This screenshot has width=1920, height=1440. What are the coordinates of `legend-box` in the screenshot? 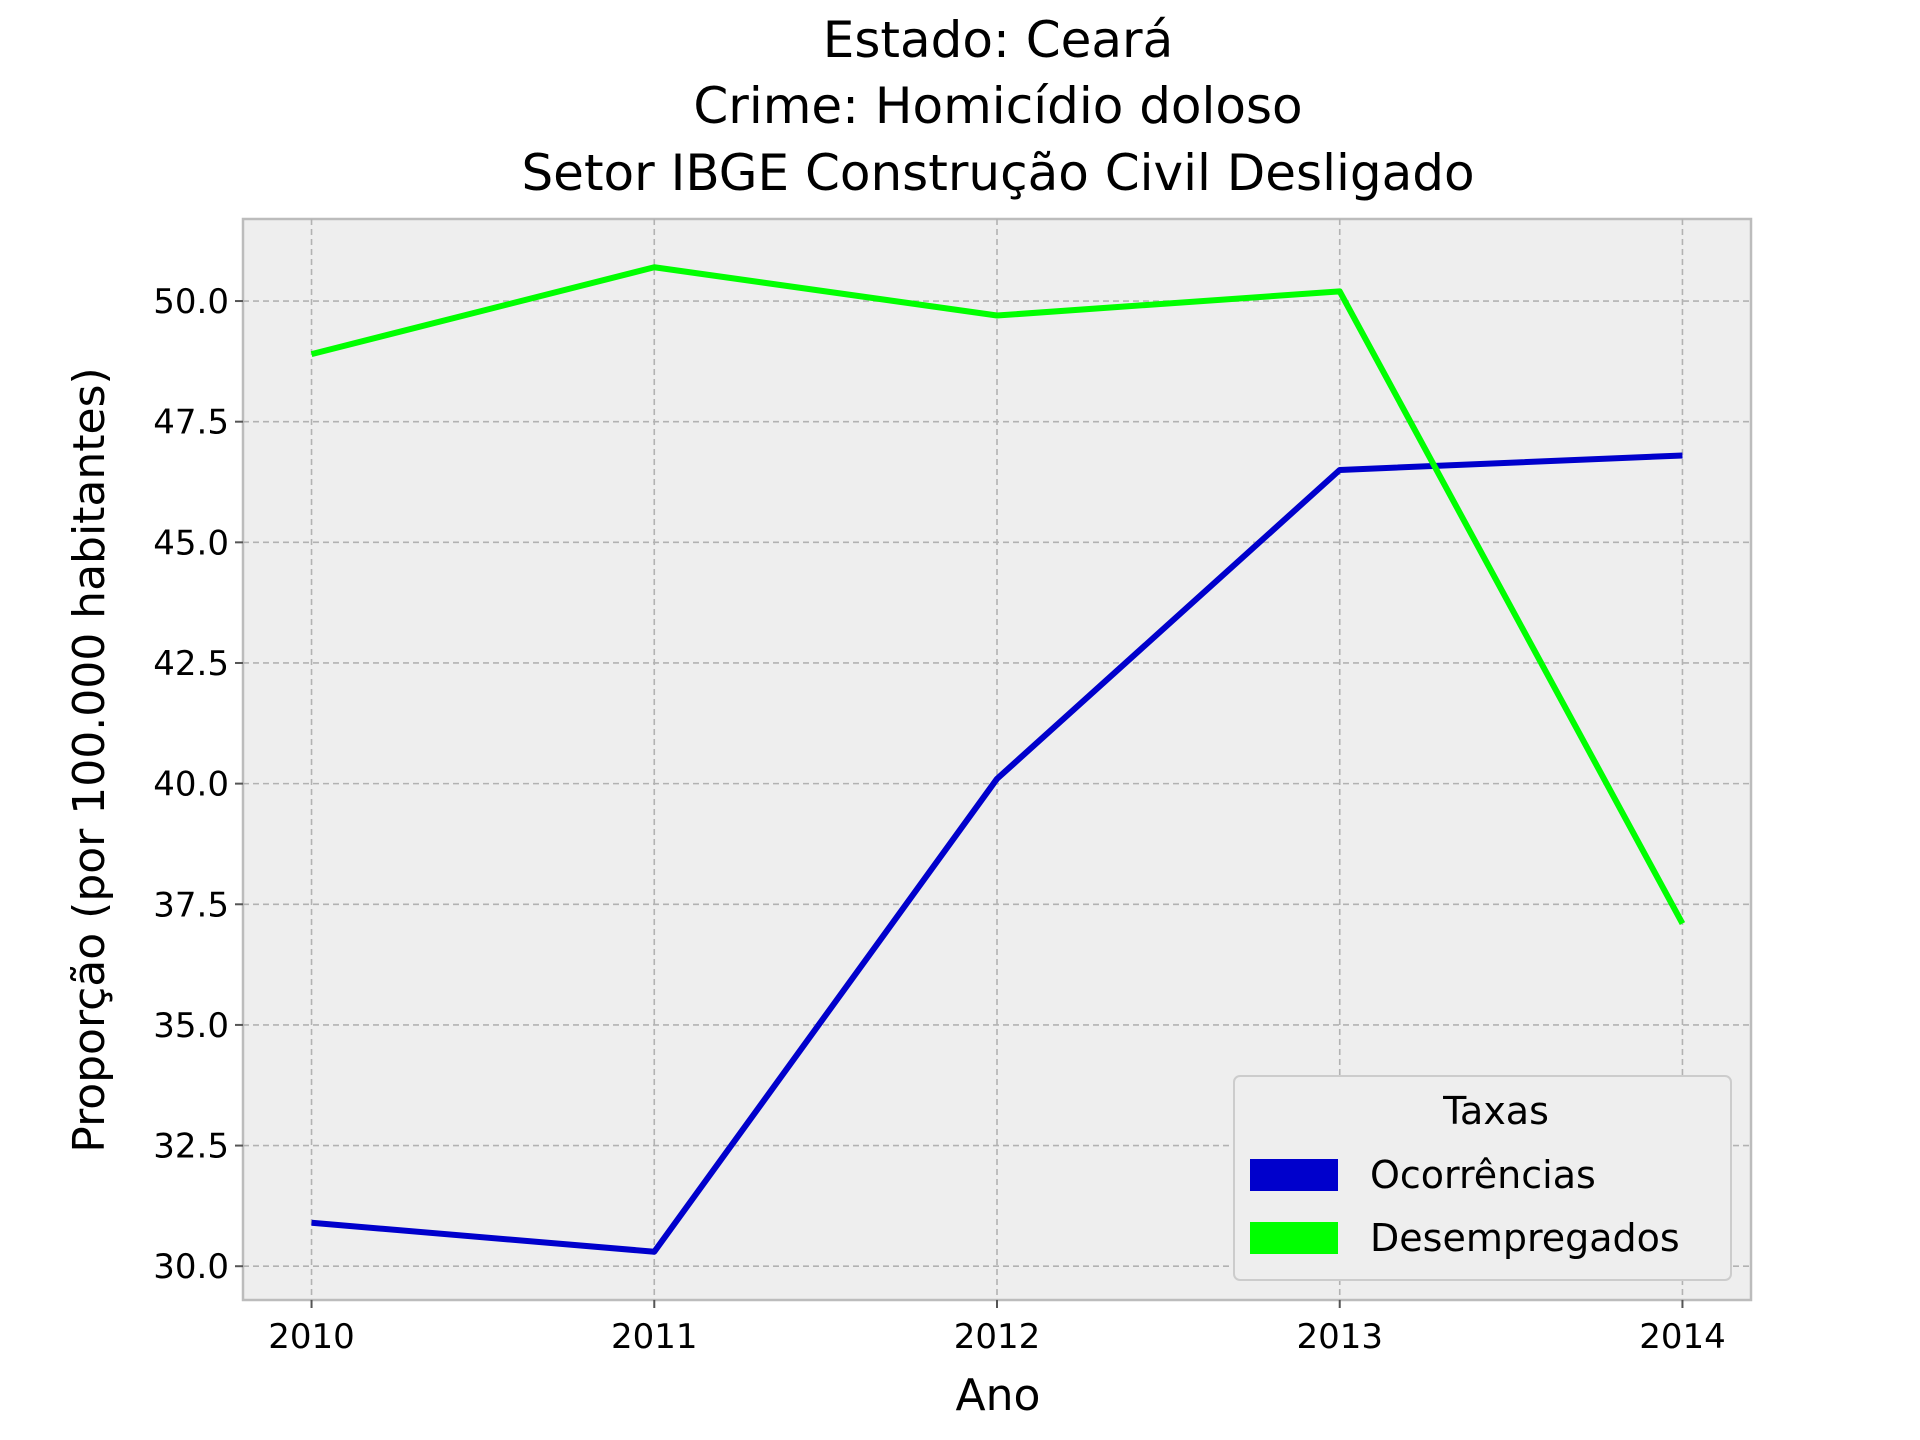 It's located at (1482, 1178).